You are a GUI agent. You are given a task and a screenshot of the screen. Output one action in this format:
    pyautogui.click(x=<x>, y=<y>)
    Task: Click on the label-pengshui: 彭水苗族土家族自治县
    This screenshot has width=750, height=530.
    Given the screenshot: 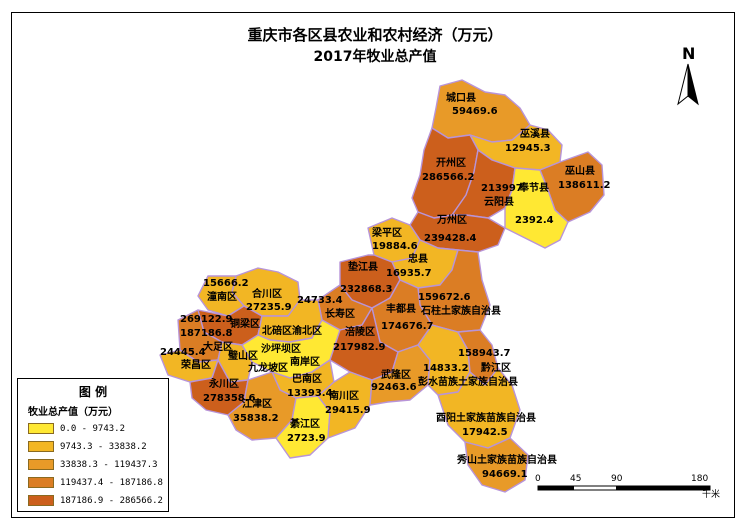 What is the action you would take?
    pyautogui.click(x=468, y=382)
    